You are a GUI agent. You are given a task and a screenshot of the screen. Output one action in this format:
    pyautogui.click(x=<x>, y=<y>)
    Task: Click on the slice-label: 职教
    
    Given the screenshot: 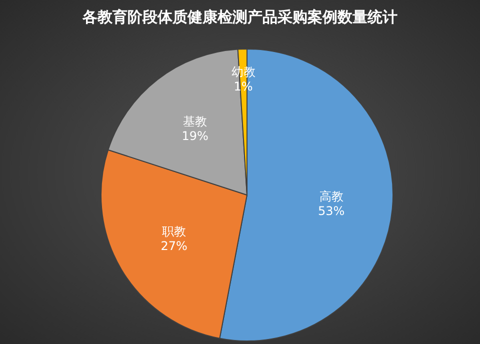 What is the action you would take?
    pyautogui.click(x=174, y=231)
    